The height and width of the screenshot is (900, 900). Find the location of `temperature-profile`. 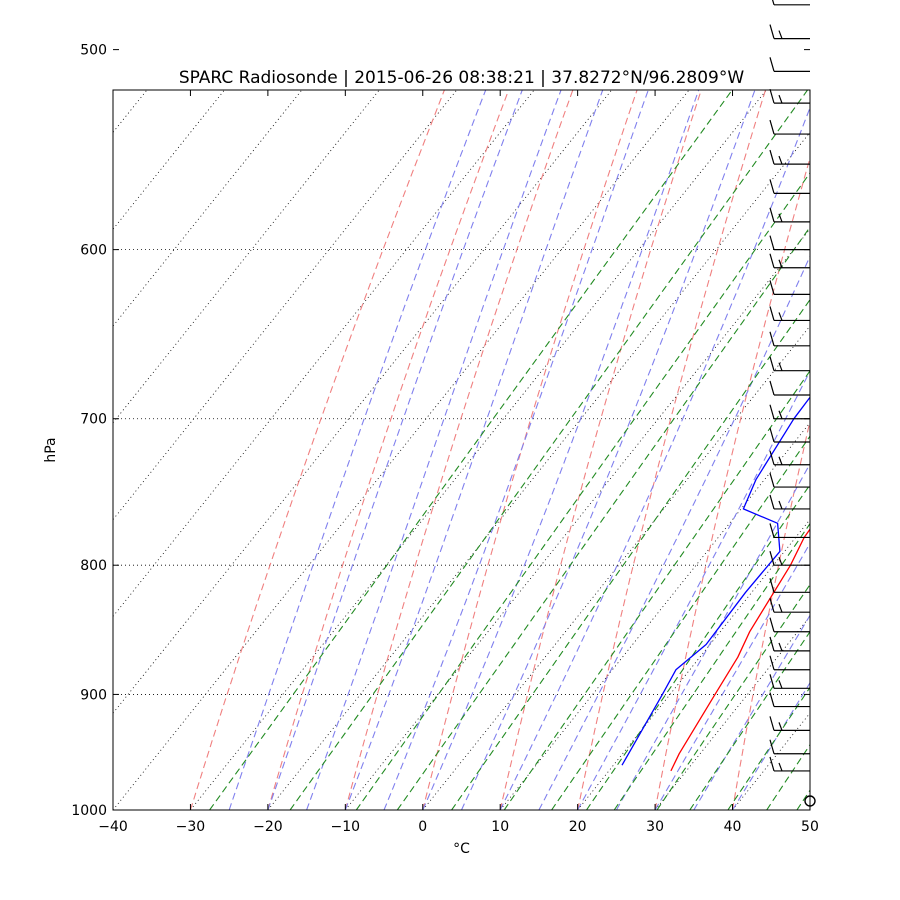

temperature-profile is located at coordinates (740, 650).